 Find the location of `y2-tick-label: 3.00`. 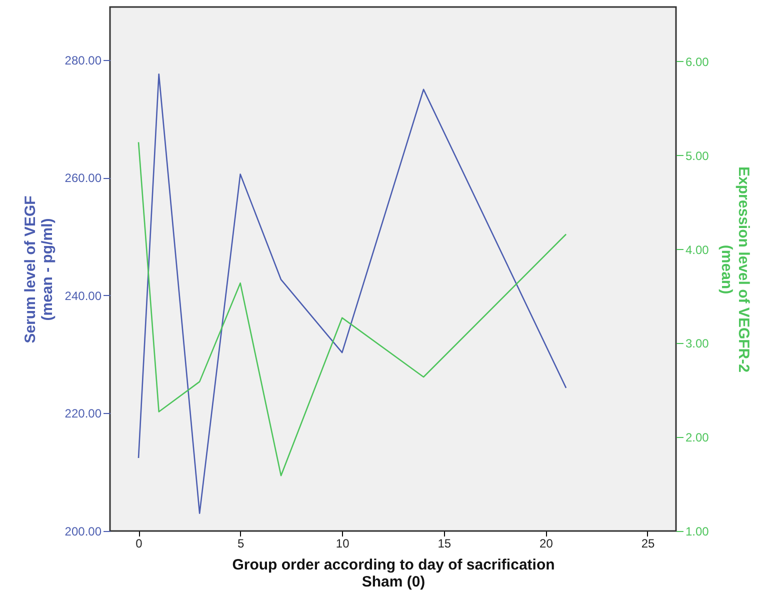

y2-tick-label: 3.00 is located at coordinates (698, 343).